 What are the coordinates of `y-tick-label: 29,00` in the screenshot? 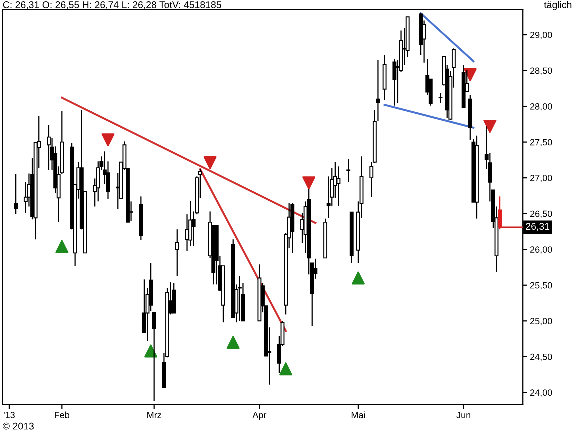 It's located at (541, 36).